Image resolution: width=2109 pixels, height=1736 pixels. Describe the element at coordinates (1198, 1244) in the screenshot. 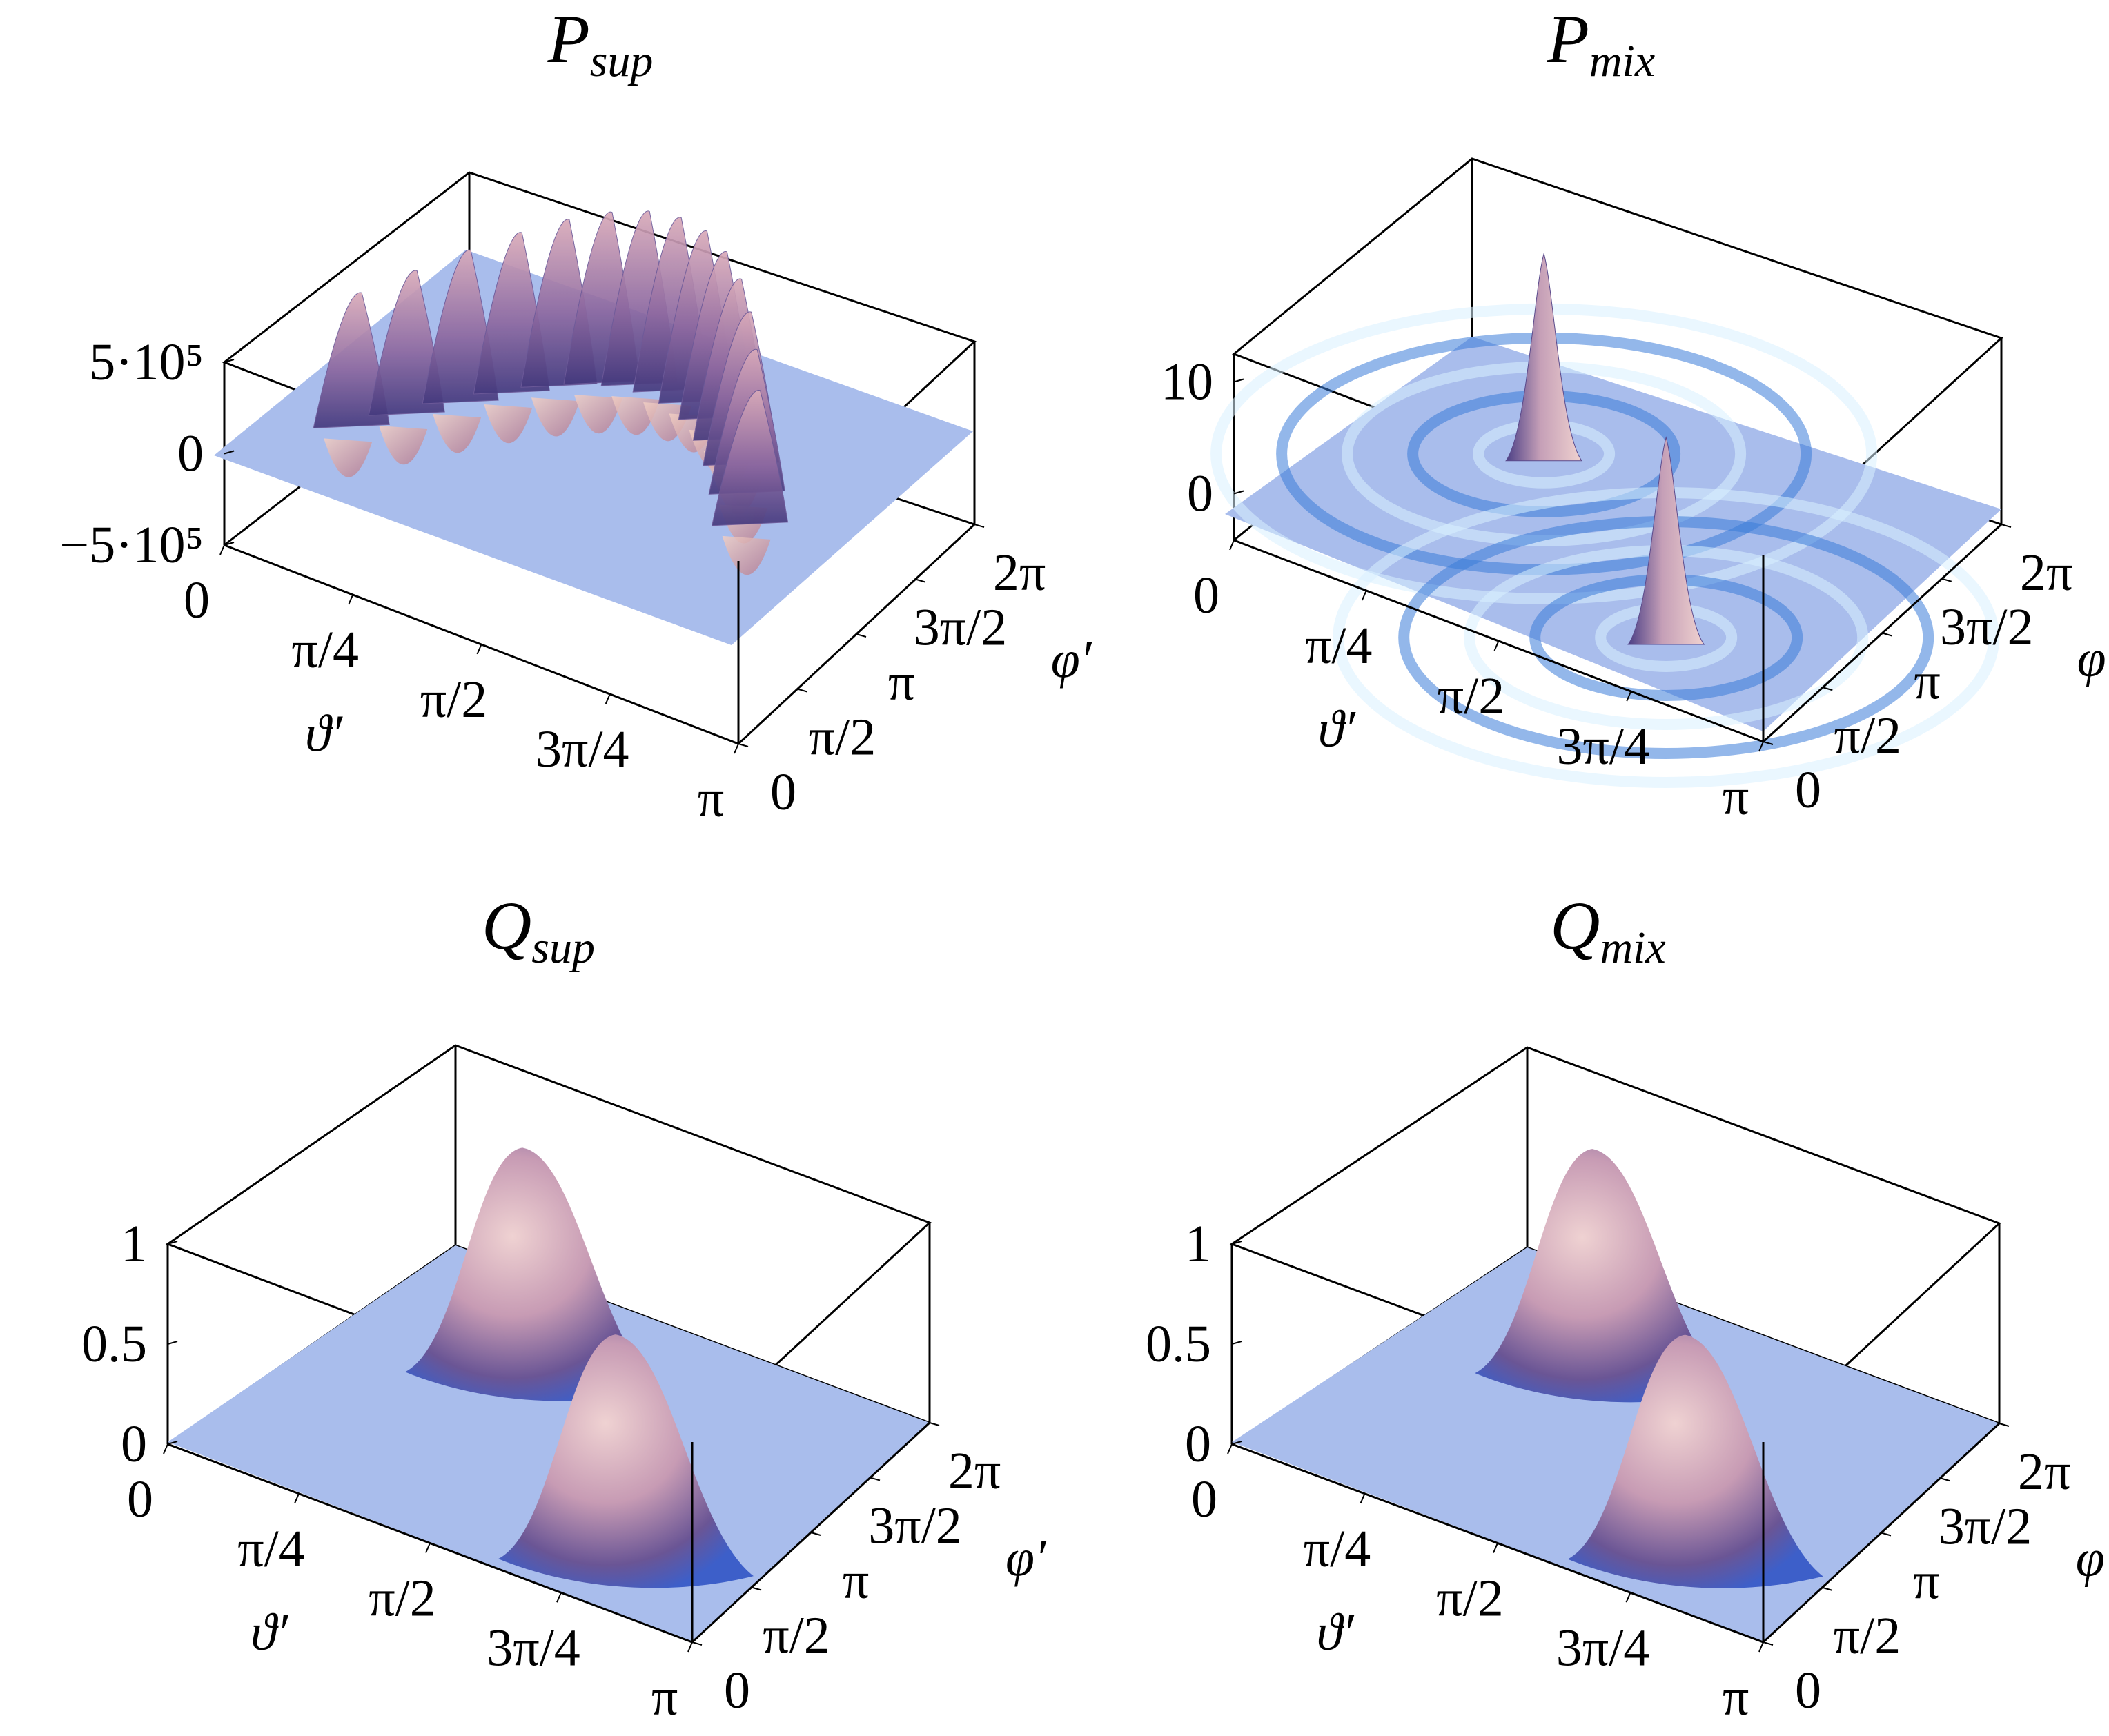

I see `z-tick-label: 1` at that location.